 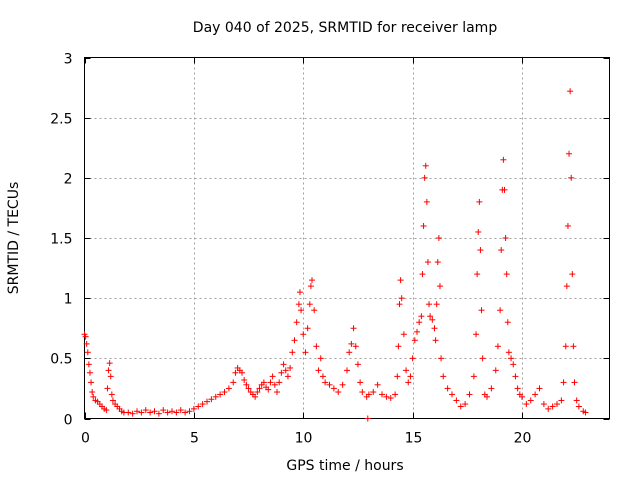 I want to click on y-axis-label: SRMTID / TECUs, so click(x=14, y=238).